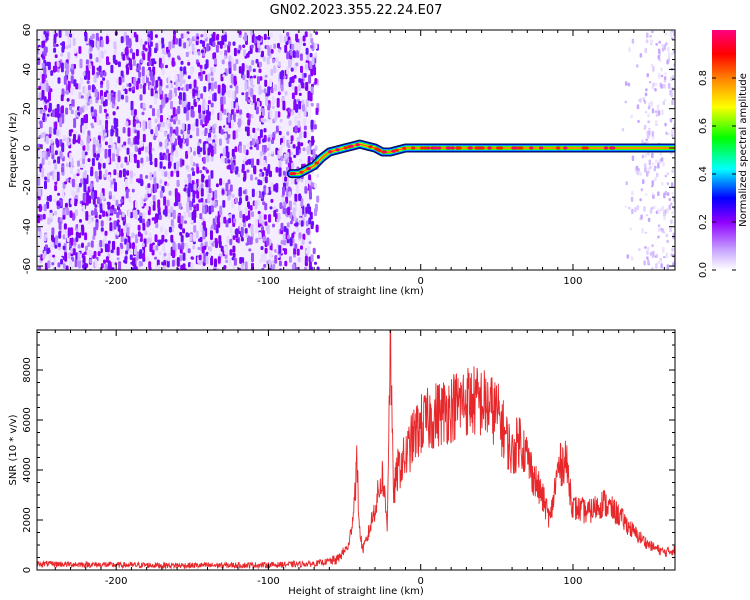  What do you see at coordinates (572, 581) in the screenshot?
I see `snr-x-tick-label: 100` at bounding box center [572, 581].